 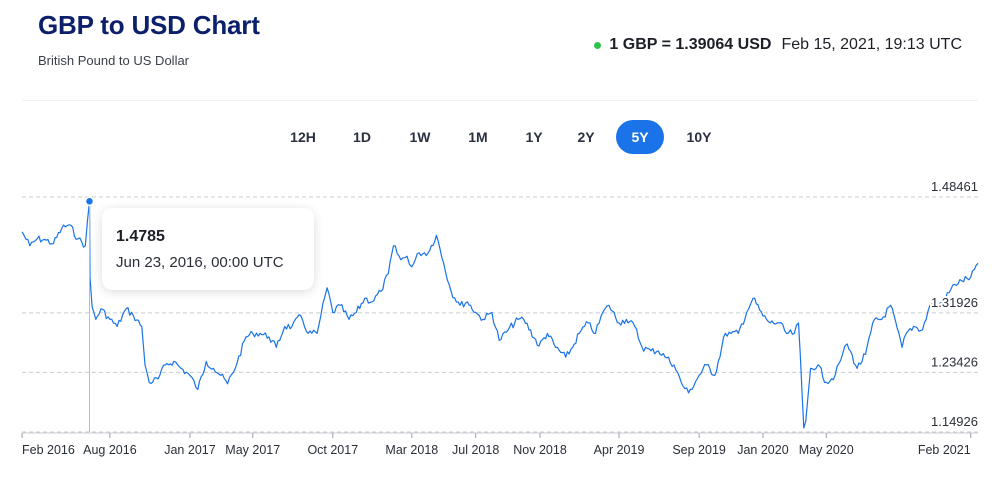 I want to click on y-tick-label: 1.31926, so click(x=954, y=302).